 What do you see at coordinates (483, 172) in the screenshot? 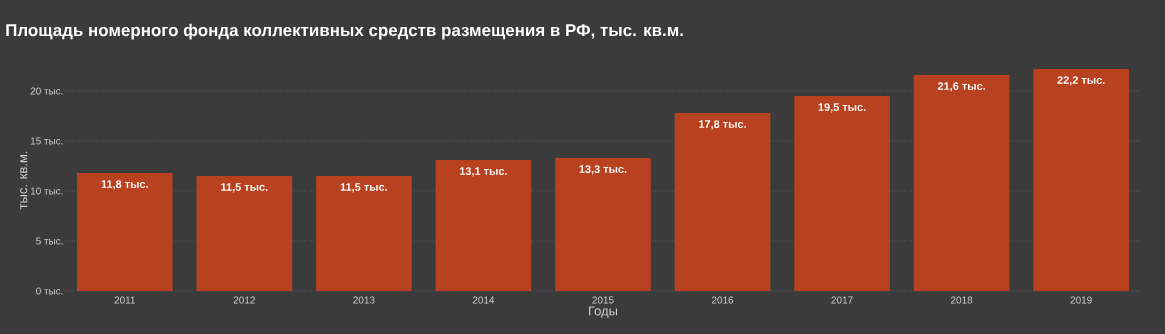
I see `data-label: 13,1 тыс.` at bounding box center [483, 172].